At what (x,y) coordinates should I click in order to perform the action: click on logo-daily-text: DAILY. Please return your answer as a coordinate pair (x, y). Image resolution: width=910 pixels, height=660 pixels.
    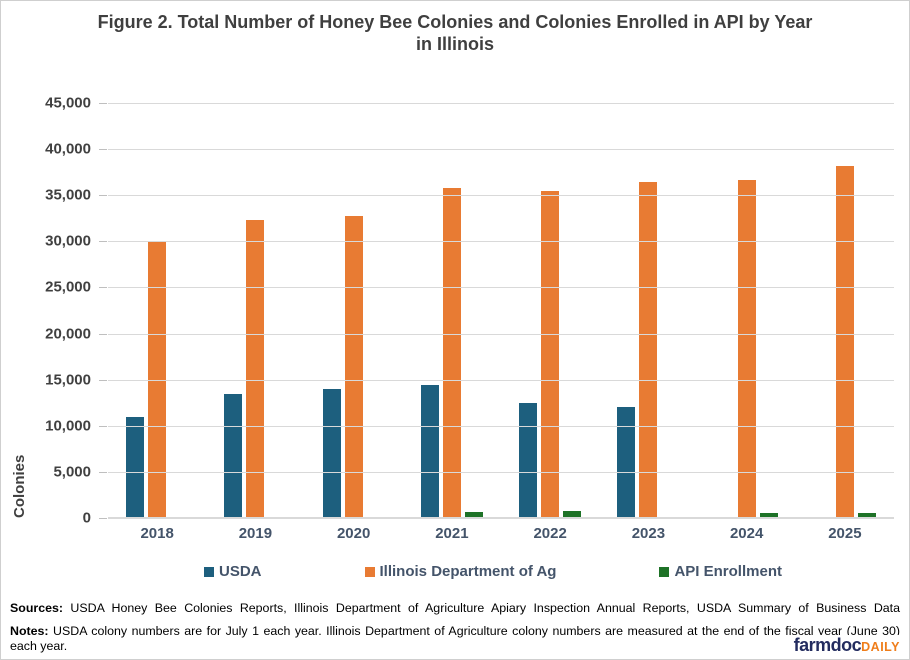
    Looking at the image, I should click on (880, 647).